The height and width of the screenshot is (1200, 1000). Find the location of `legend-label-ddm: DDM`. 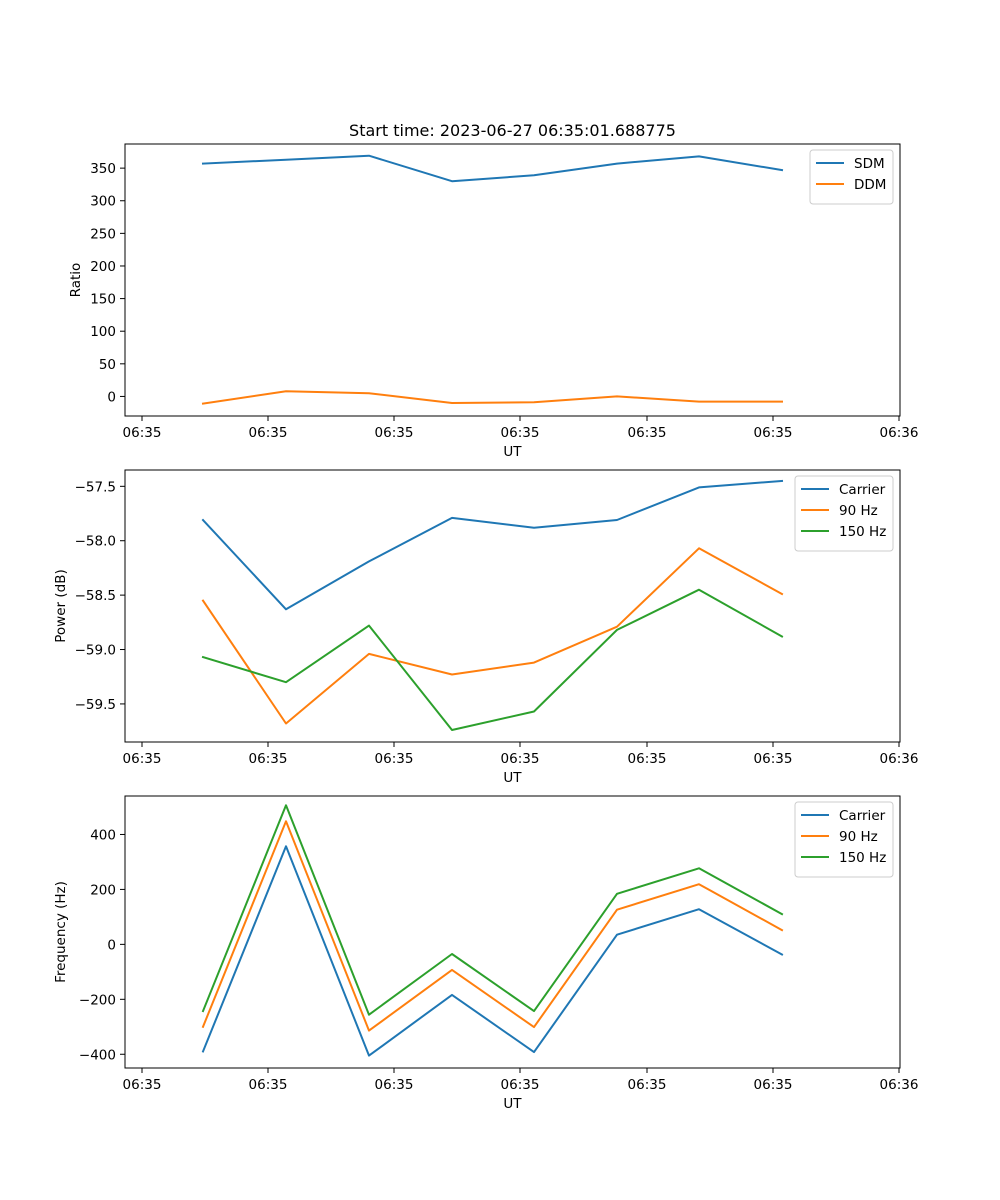

legend-label-ddm: DDM is located at coordinates (870, 185).